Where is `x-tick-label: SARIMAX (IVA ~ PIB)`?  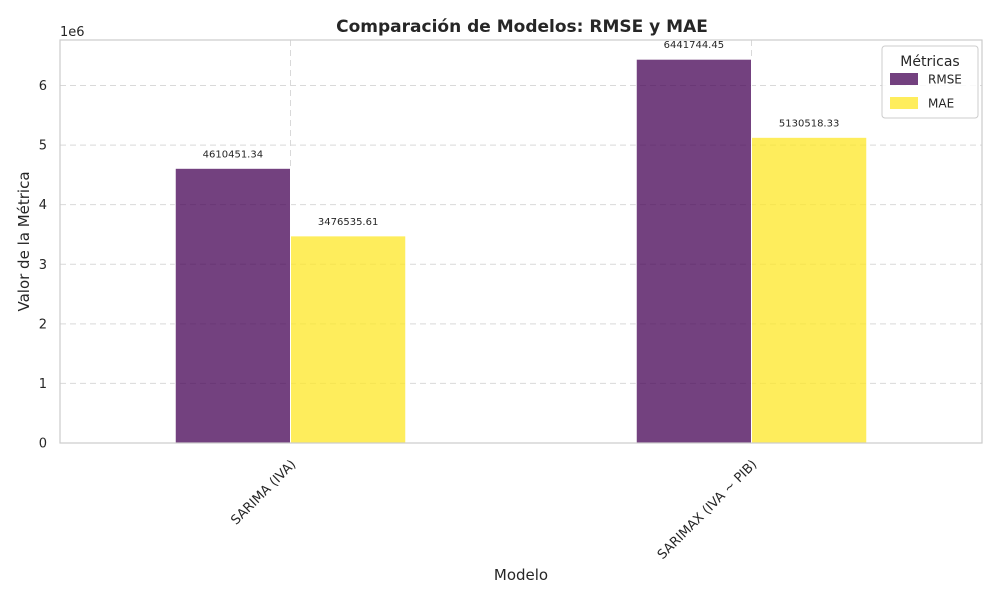
x-tick-label: SARIMAX (IVA ~ PIB) is located at coordinates (707, 509).